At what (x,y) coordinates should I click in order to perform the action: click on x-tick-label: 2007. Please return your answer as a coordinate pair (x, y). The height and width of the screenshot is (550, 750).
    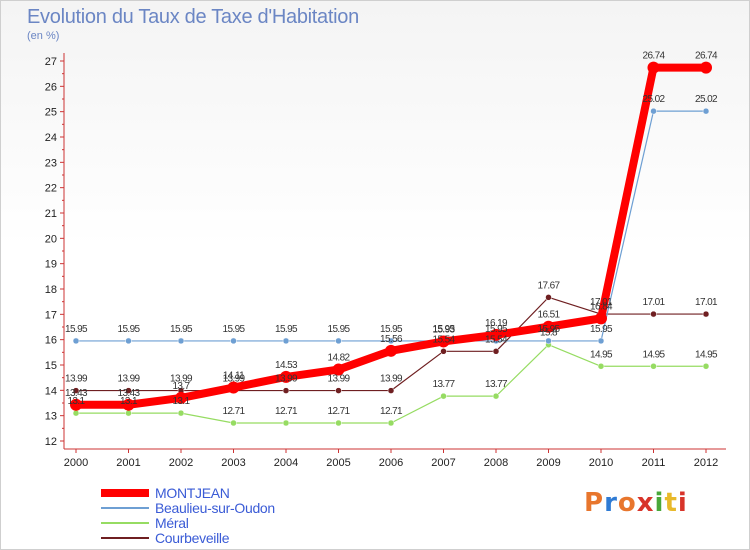
    Looking at the image, I should click on (443, 463).